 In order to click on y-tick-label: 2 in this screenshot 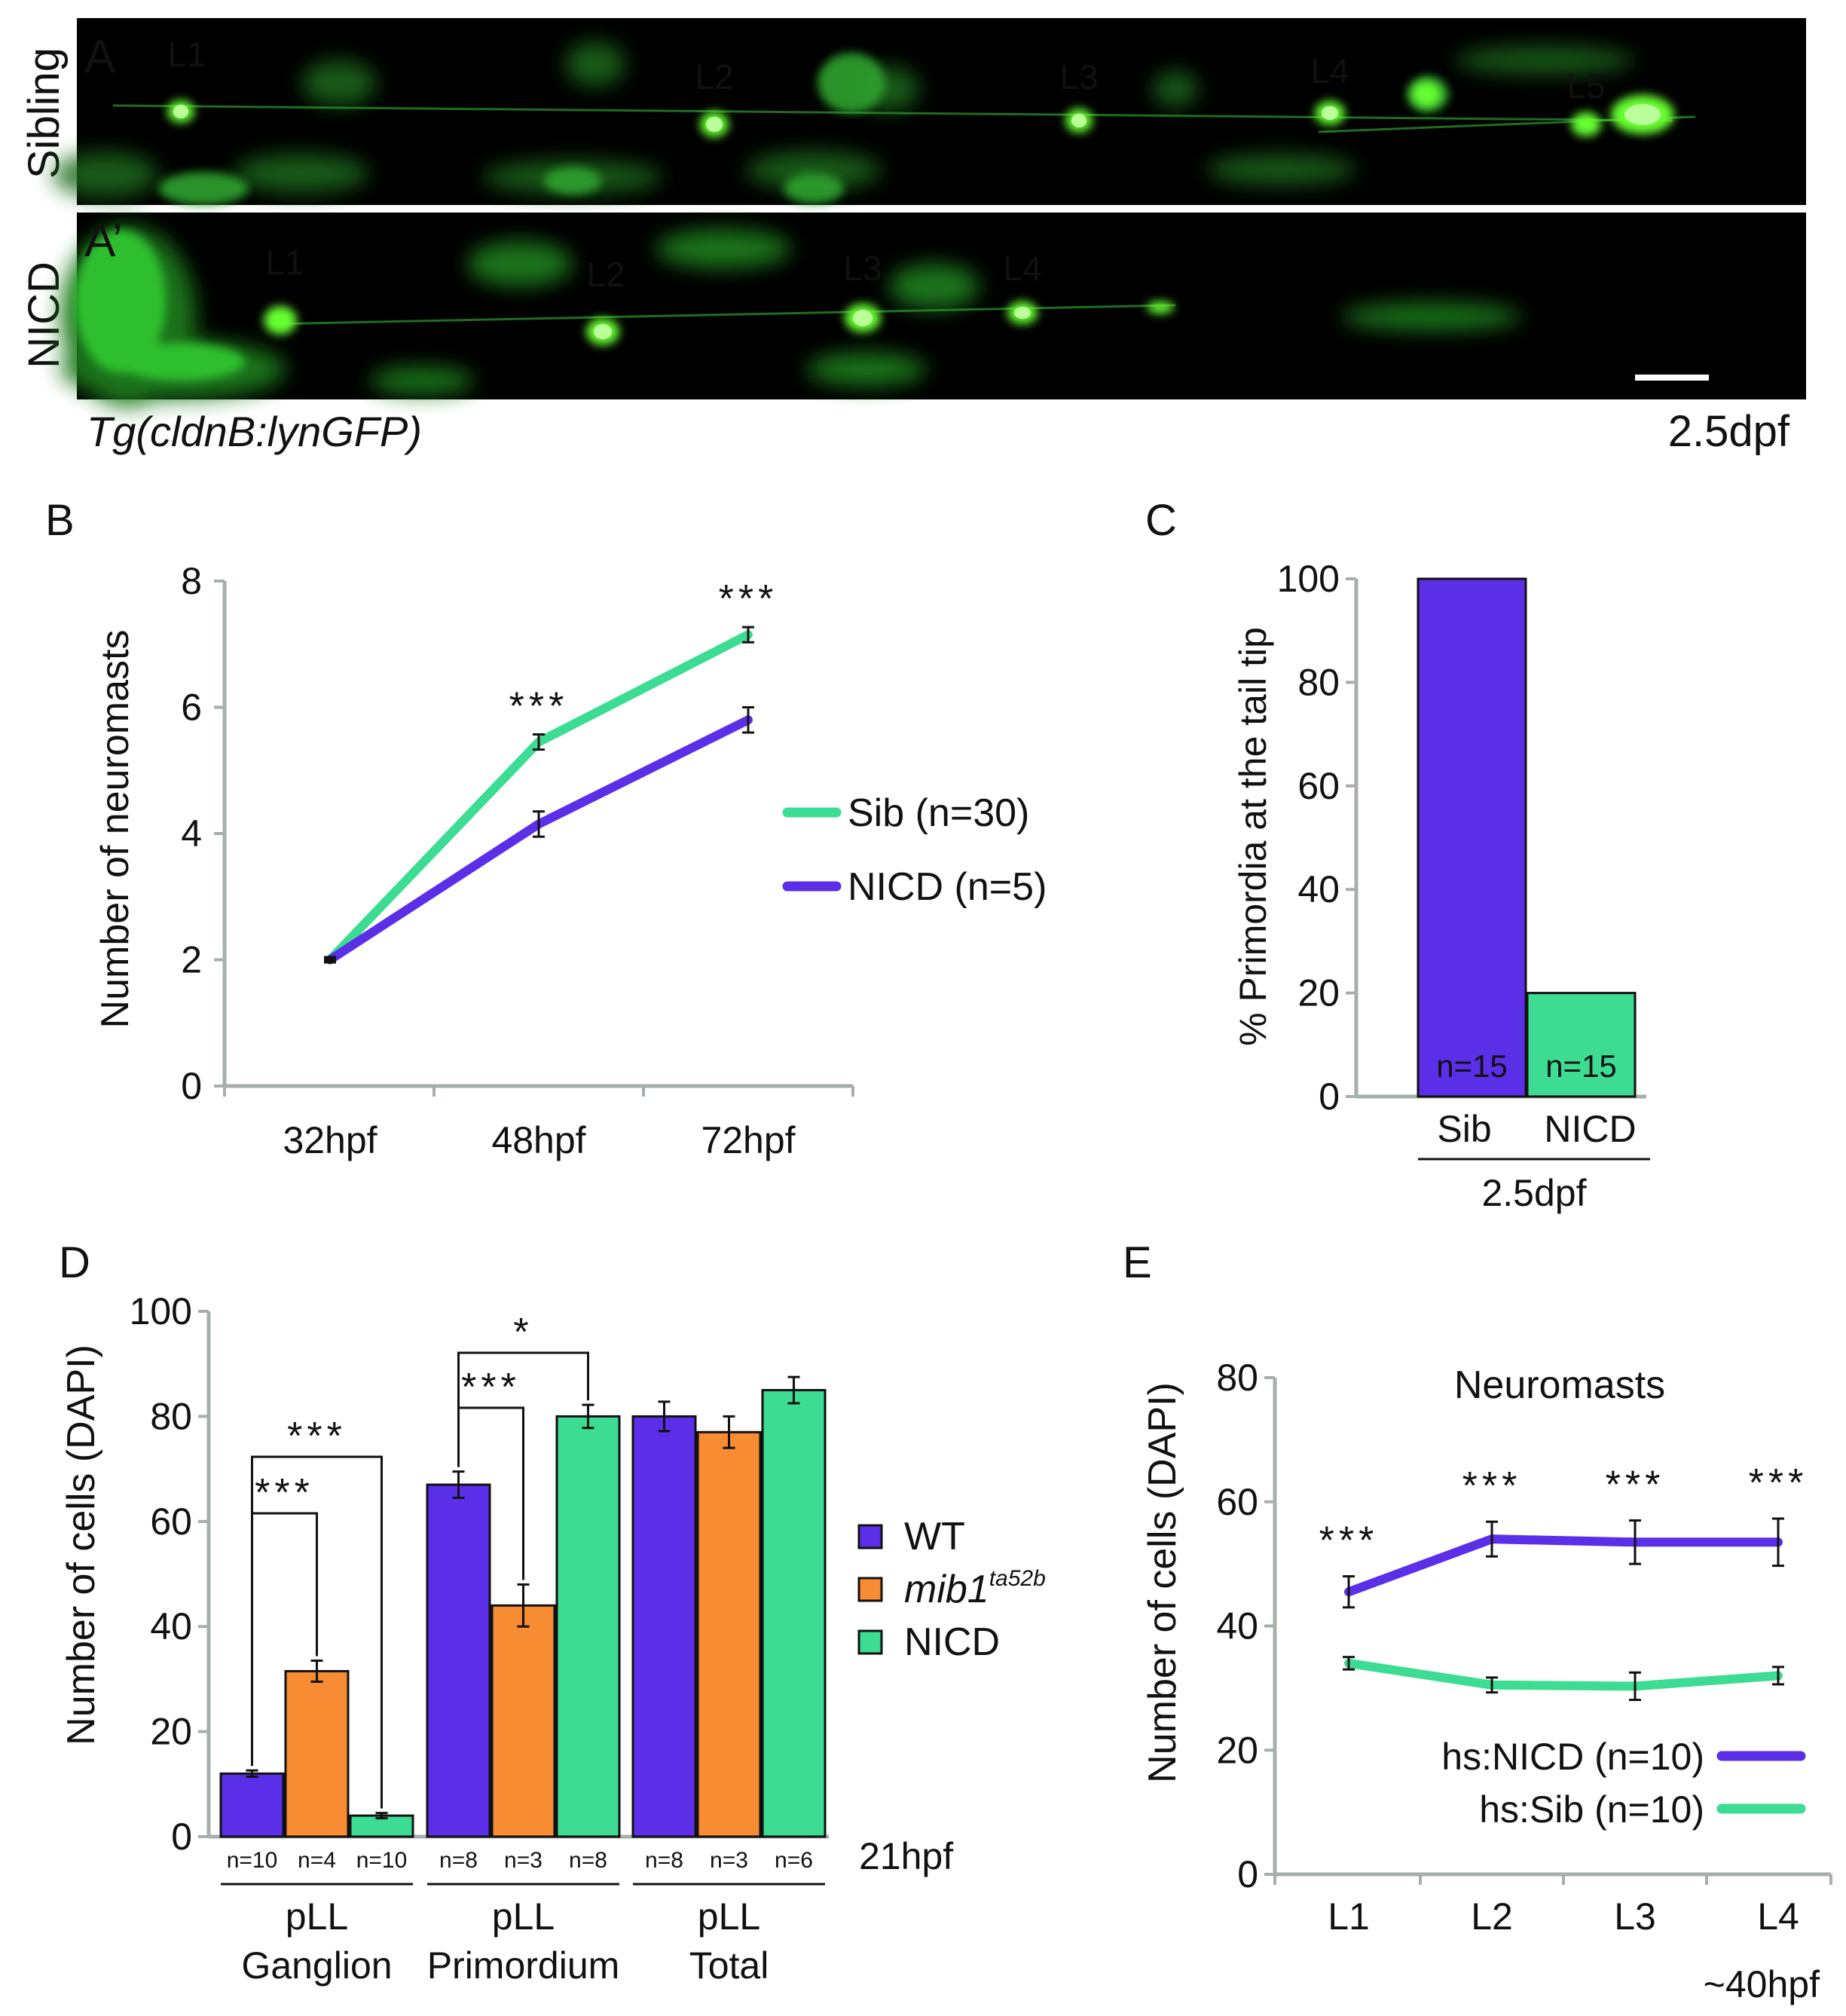, I will do `click(191, 960)`.